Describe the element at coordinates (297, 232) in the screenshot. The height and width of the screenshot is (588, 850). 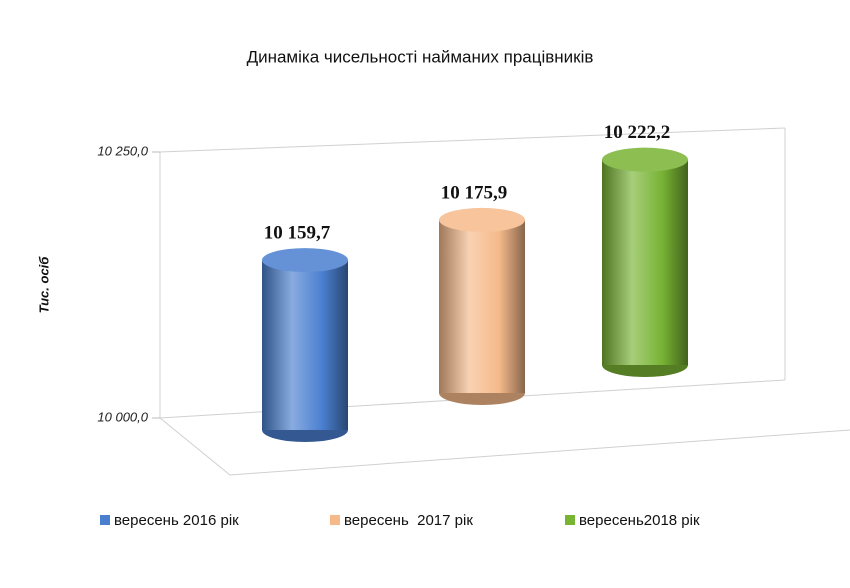
I see `data-label: 10 159,7` at that location.